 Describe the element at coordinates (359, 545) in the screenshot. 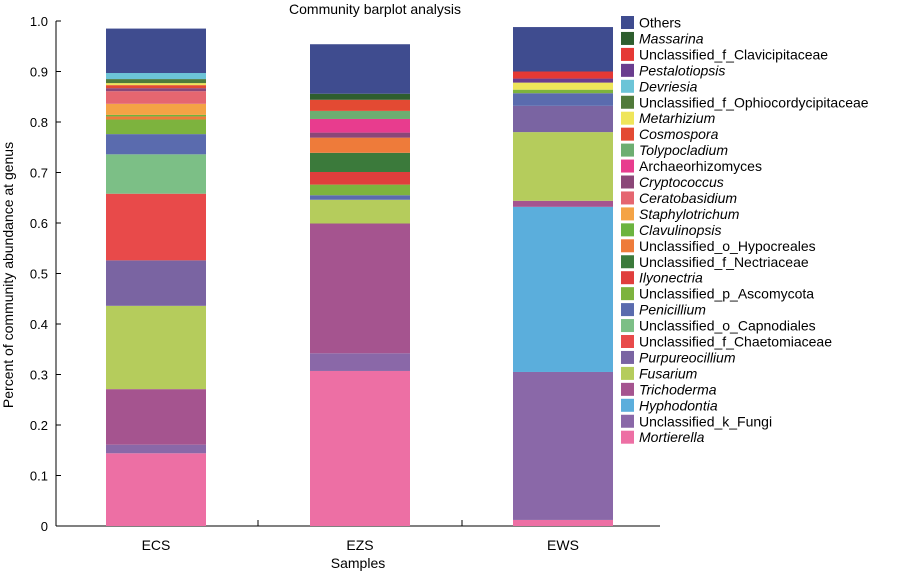

I see `x-tick-label-ezs: EZS` at that location.